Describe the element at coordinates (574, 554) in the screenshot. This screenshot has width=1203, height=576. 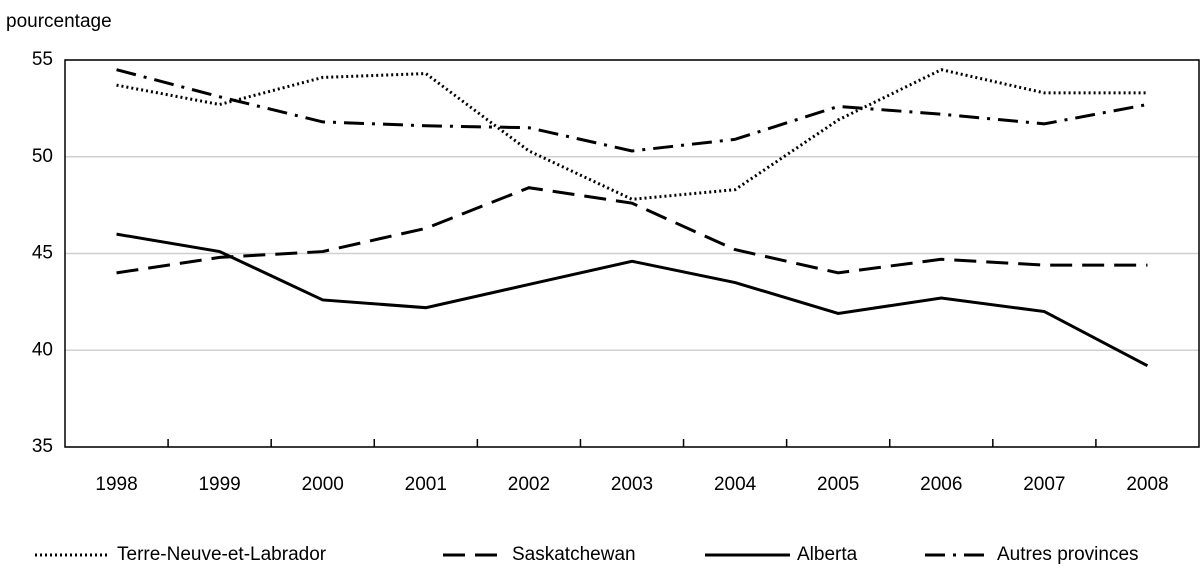
I see `legend-label: Saskatchewan` at that location.